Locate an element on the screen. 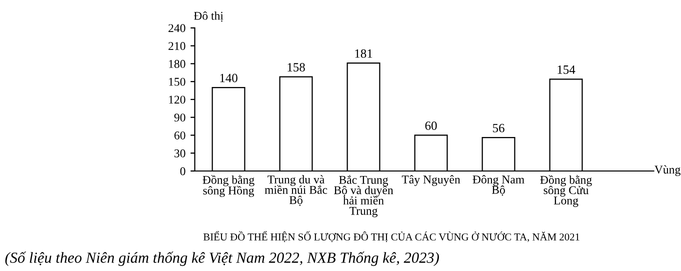 The height and width of the screenshot is (271, 681). text: BIỂU ĐỒ THỂ HIỆN SỐ LƯỢNG ĐÔ THỊ CỦA CÁC VÙNG Ở NƯỚC TA, NĂM 2021 is located at coordinates (391, 236).